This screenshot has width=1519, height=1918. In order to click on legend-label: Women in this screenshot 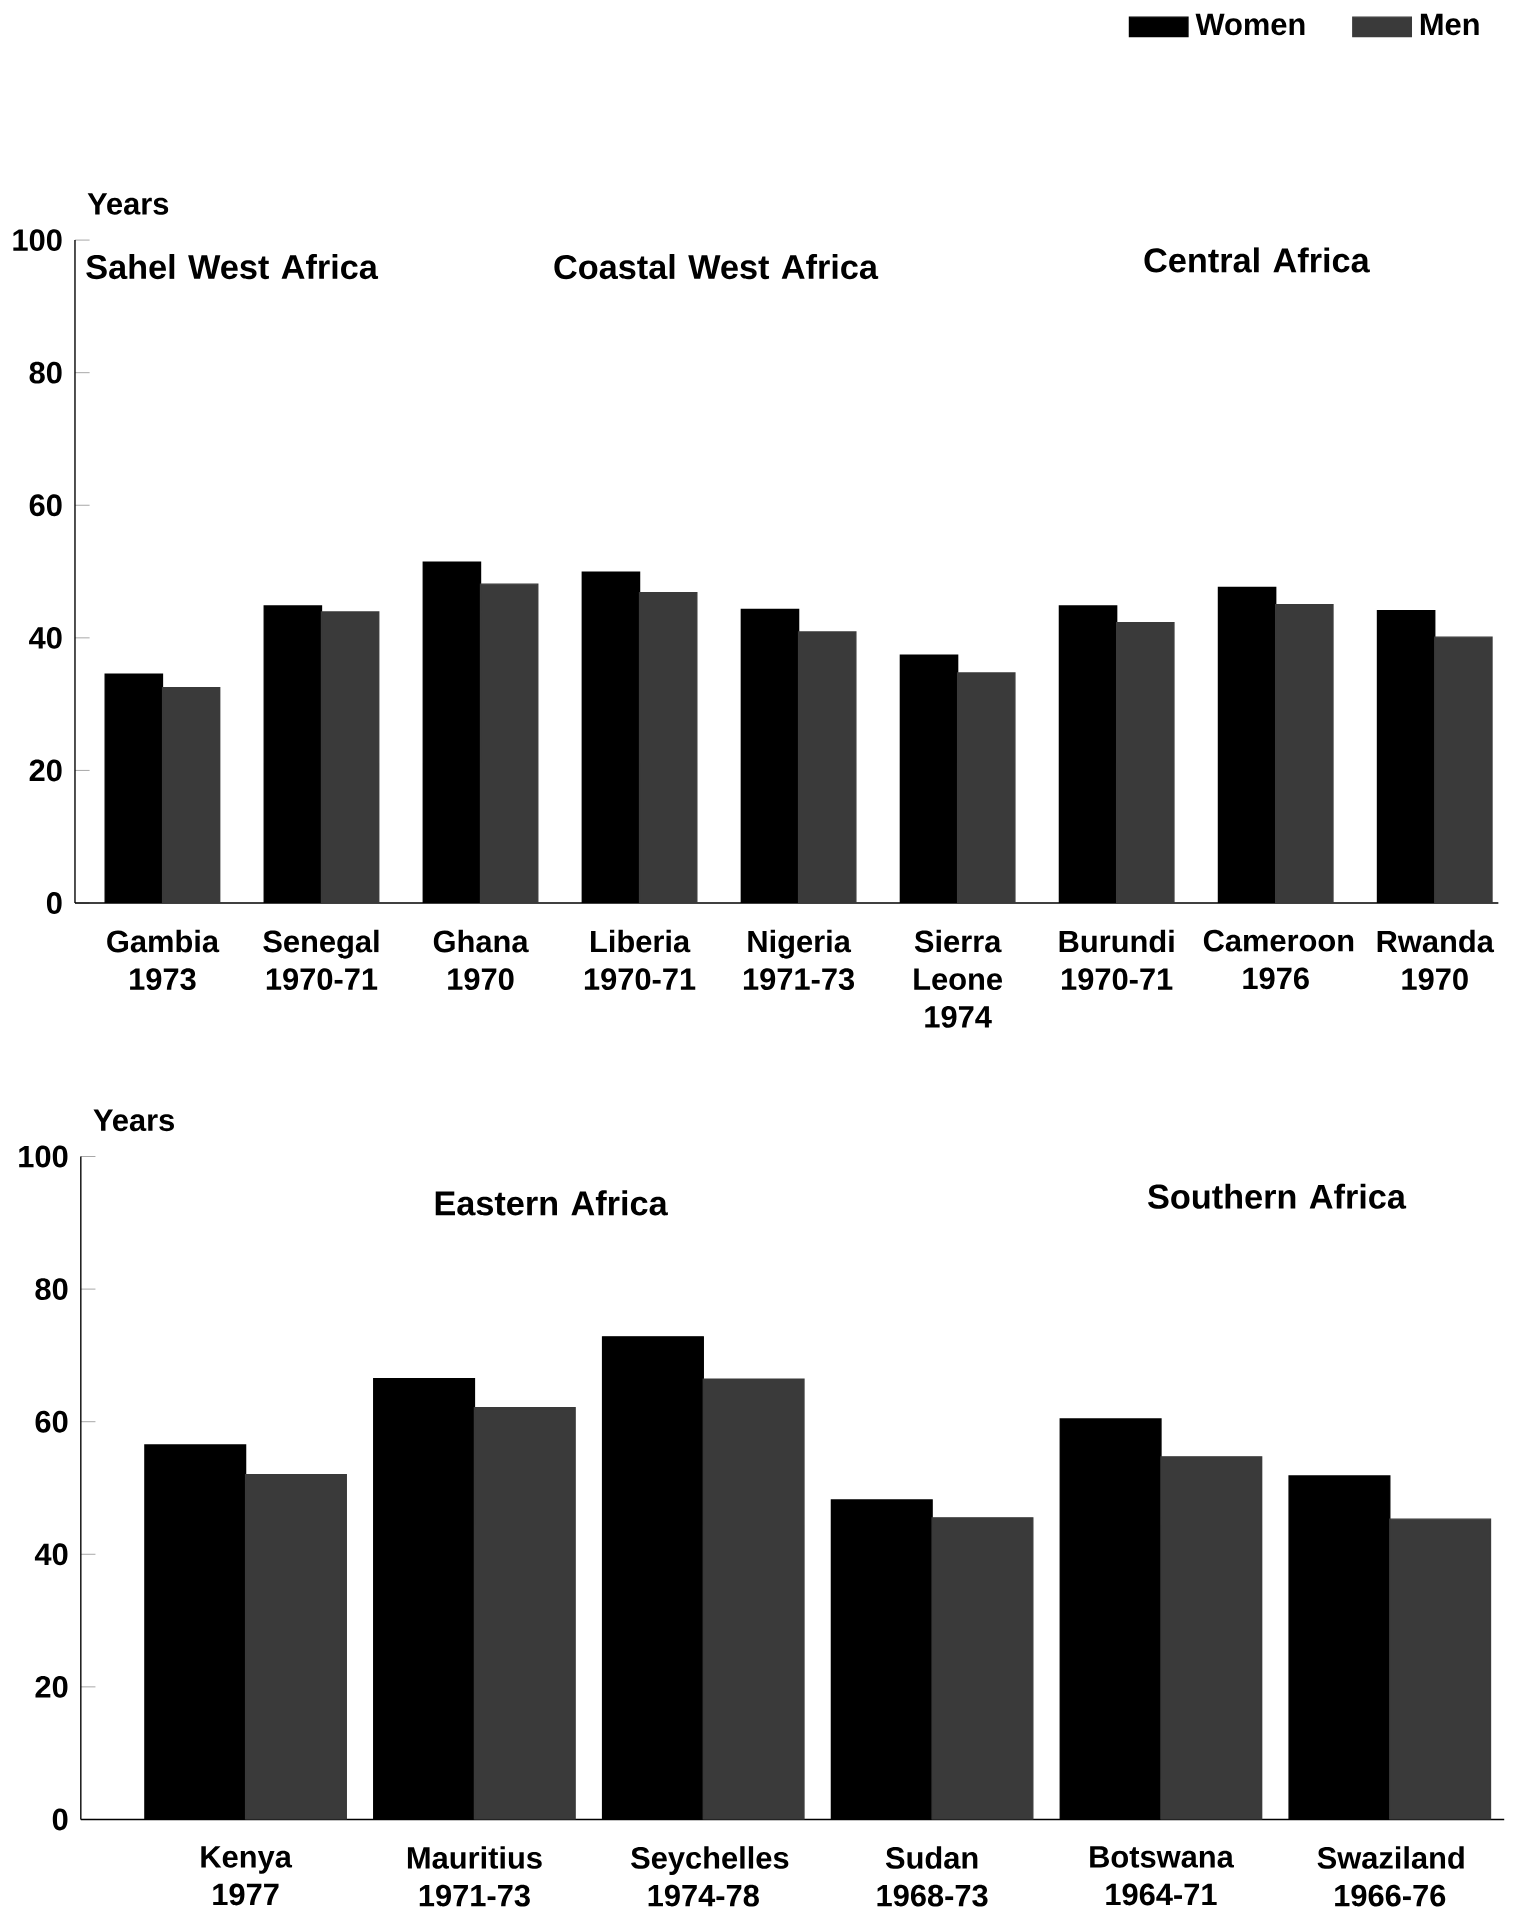, I will do `click(1250, 24)`.